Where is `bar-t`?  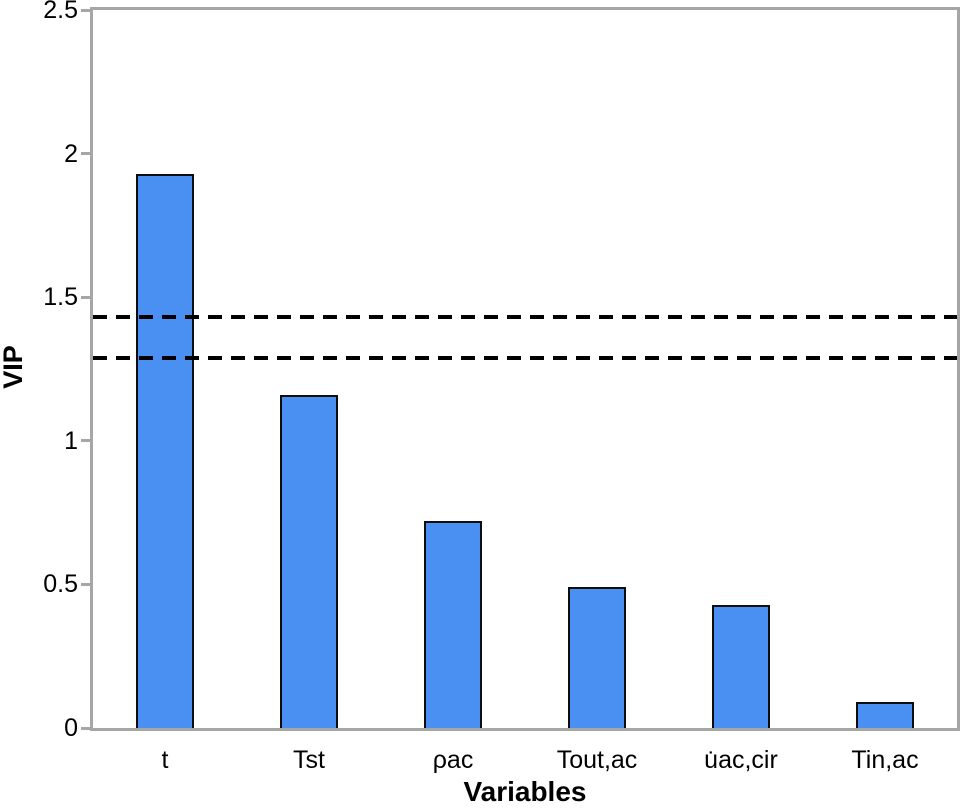
bar-t is located at coordinates (165, 450).